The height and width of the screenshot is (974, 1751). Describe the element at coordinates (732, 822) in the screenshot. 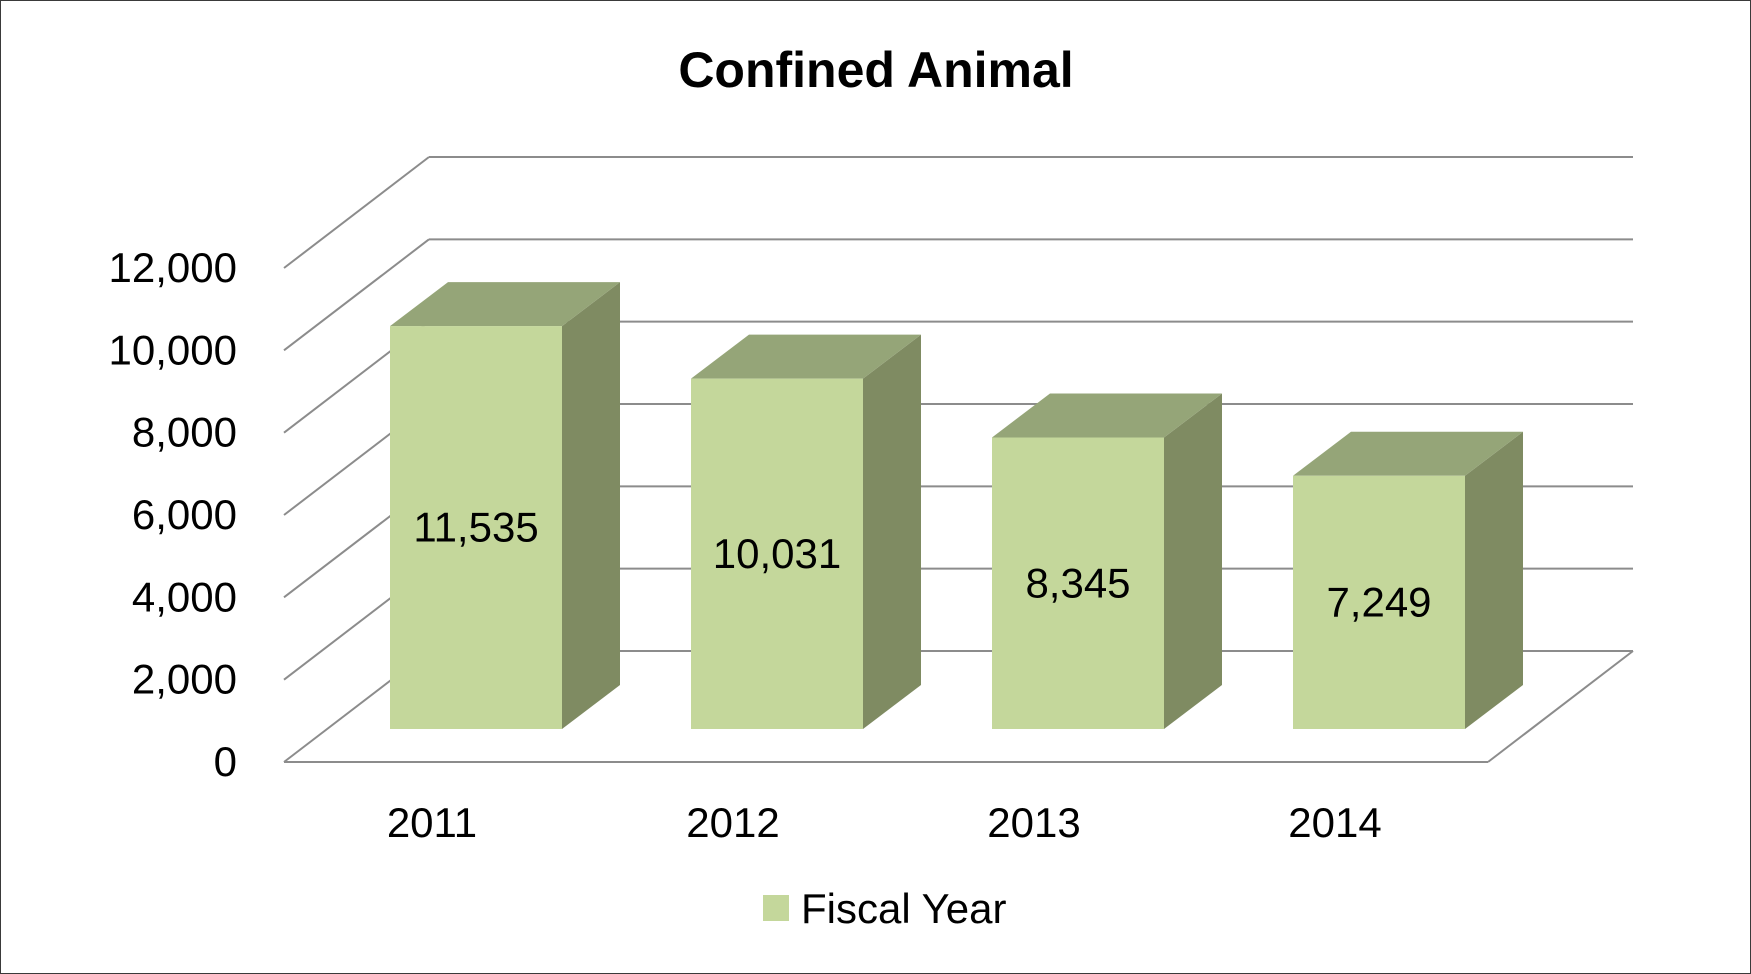

I see `x-tick-label: 2012` at that location.